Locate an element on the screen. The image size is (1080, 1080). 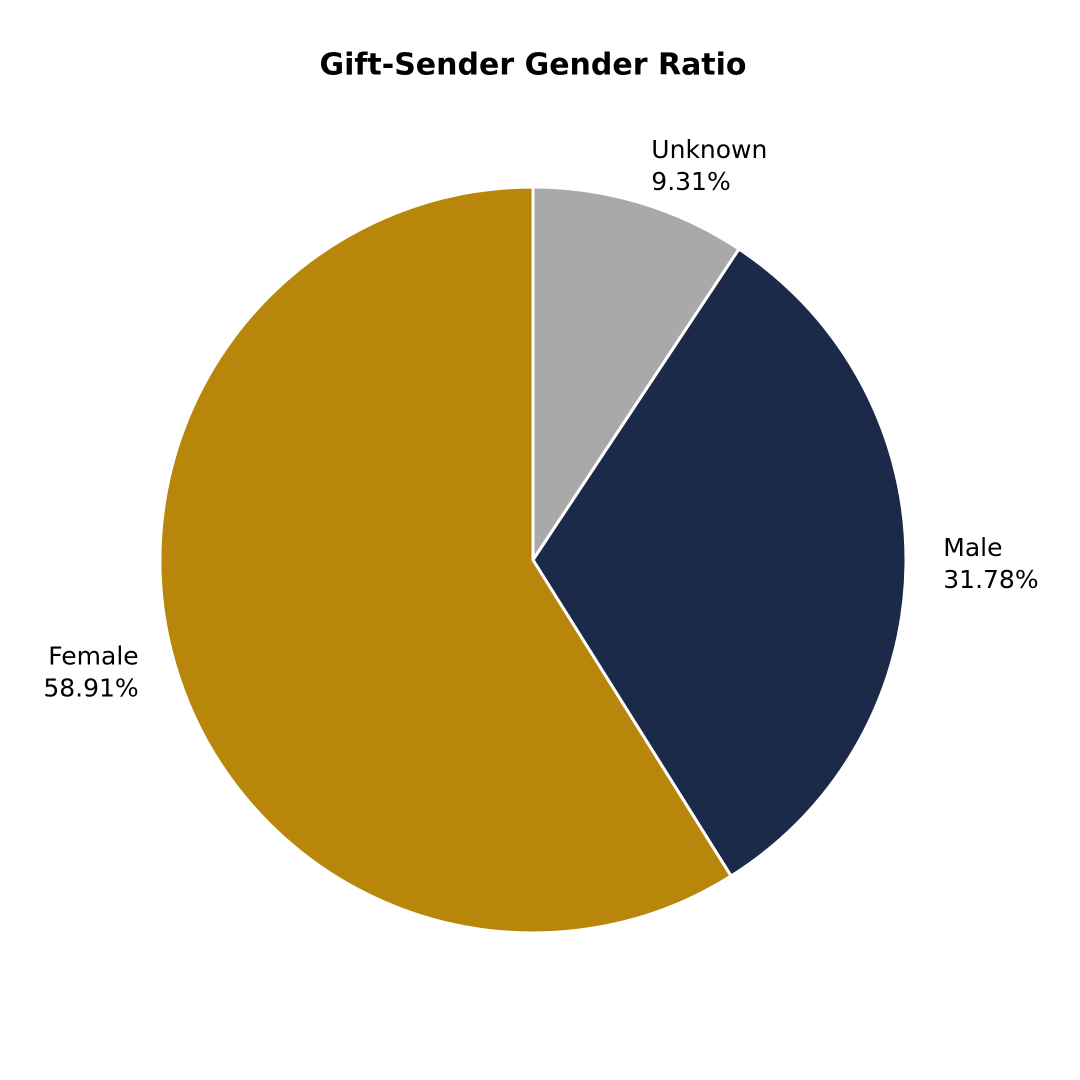
chart-title: Gift-Sender Gender Ratio is located at coordinates (532, 65).